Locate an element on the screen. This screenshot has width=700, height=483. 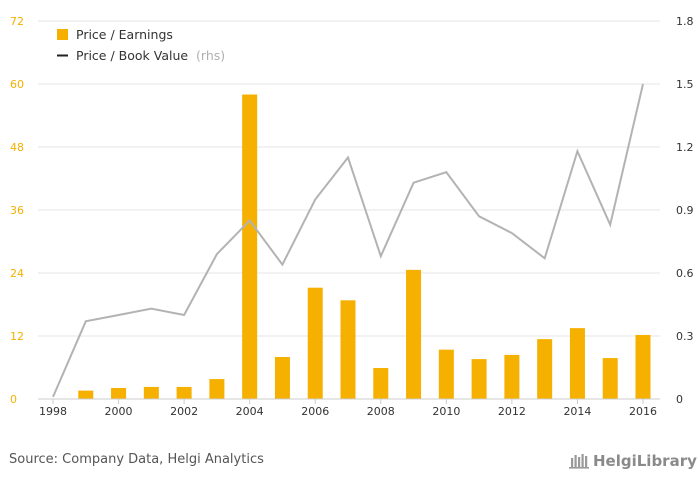
library-icon is located at coordinates (579, 461).